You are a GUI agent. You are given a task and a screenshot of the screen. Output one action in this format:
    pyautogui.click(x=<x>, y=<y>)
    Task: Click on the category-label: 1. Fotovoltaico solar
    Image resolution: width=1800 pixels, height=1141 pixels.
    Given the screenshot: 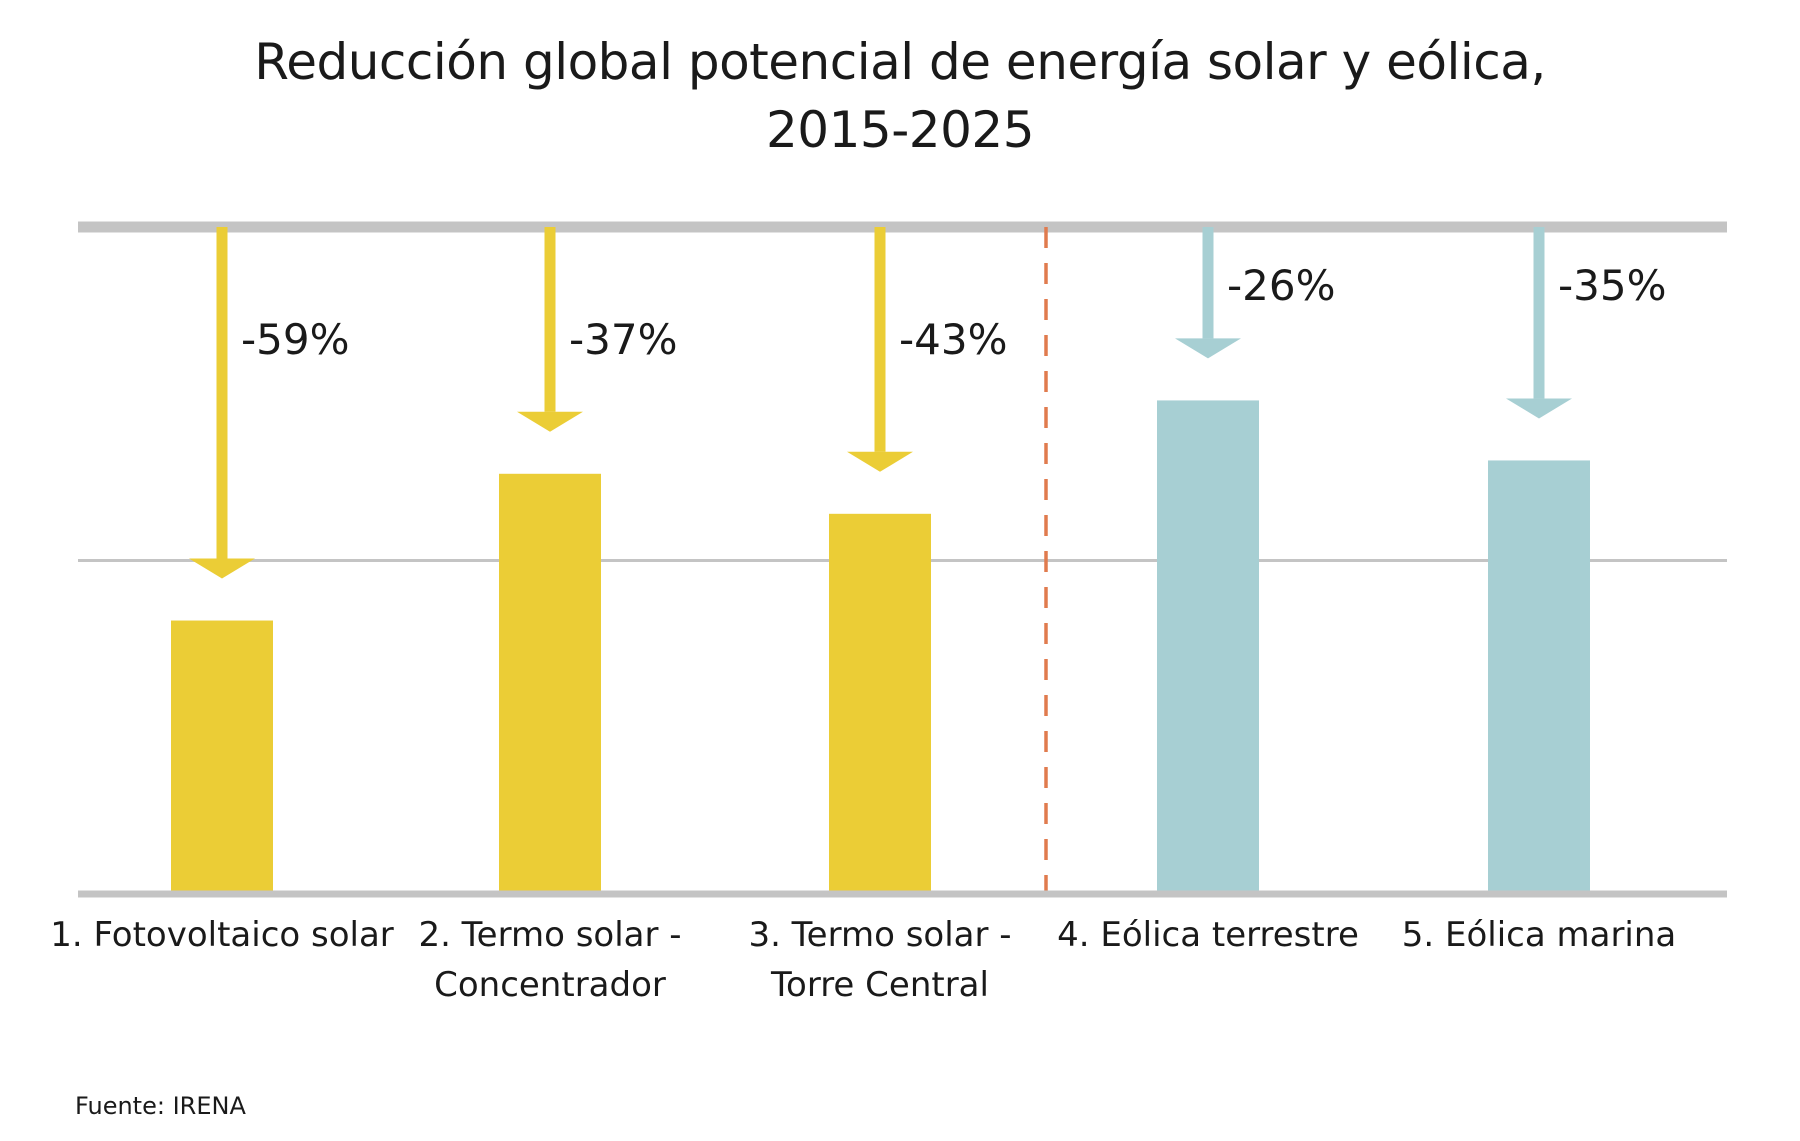 What is the action you would take?
    pyautogui.click(x=222, y=935)
    